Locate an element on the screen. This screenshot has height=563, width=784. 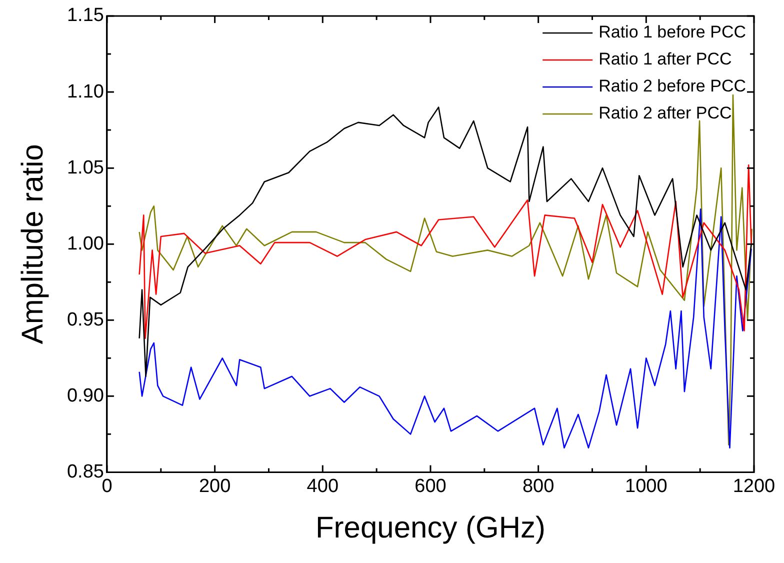
x-tick-label: 0 is located at coordinates (107, 486).